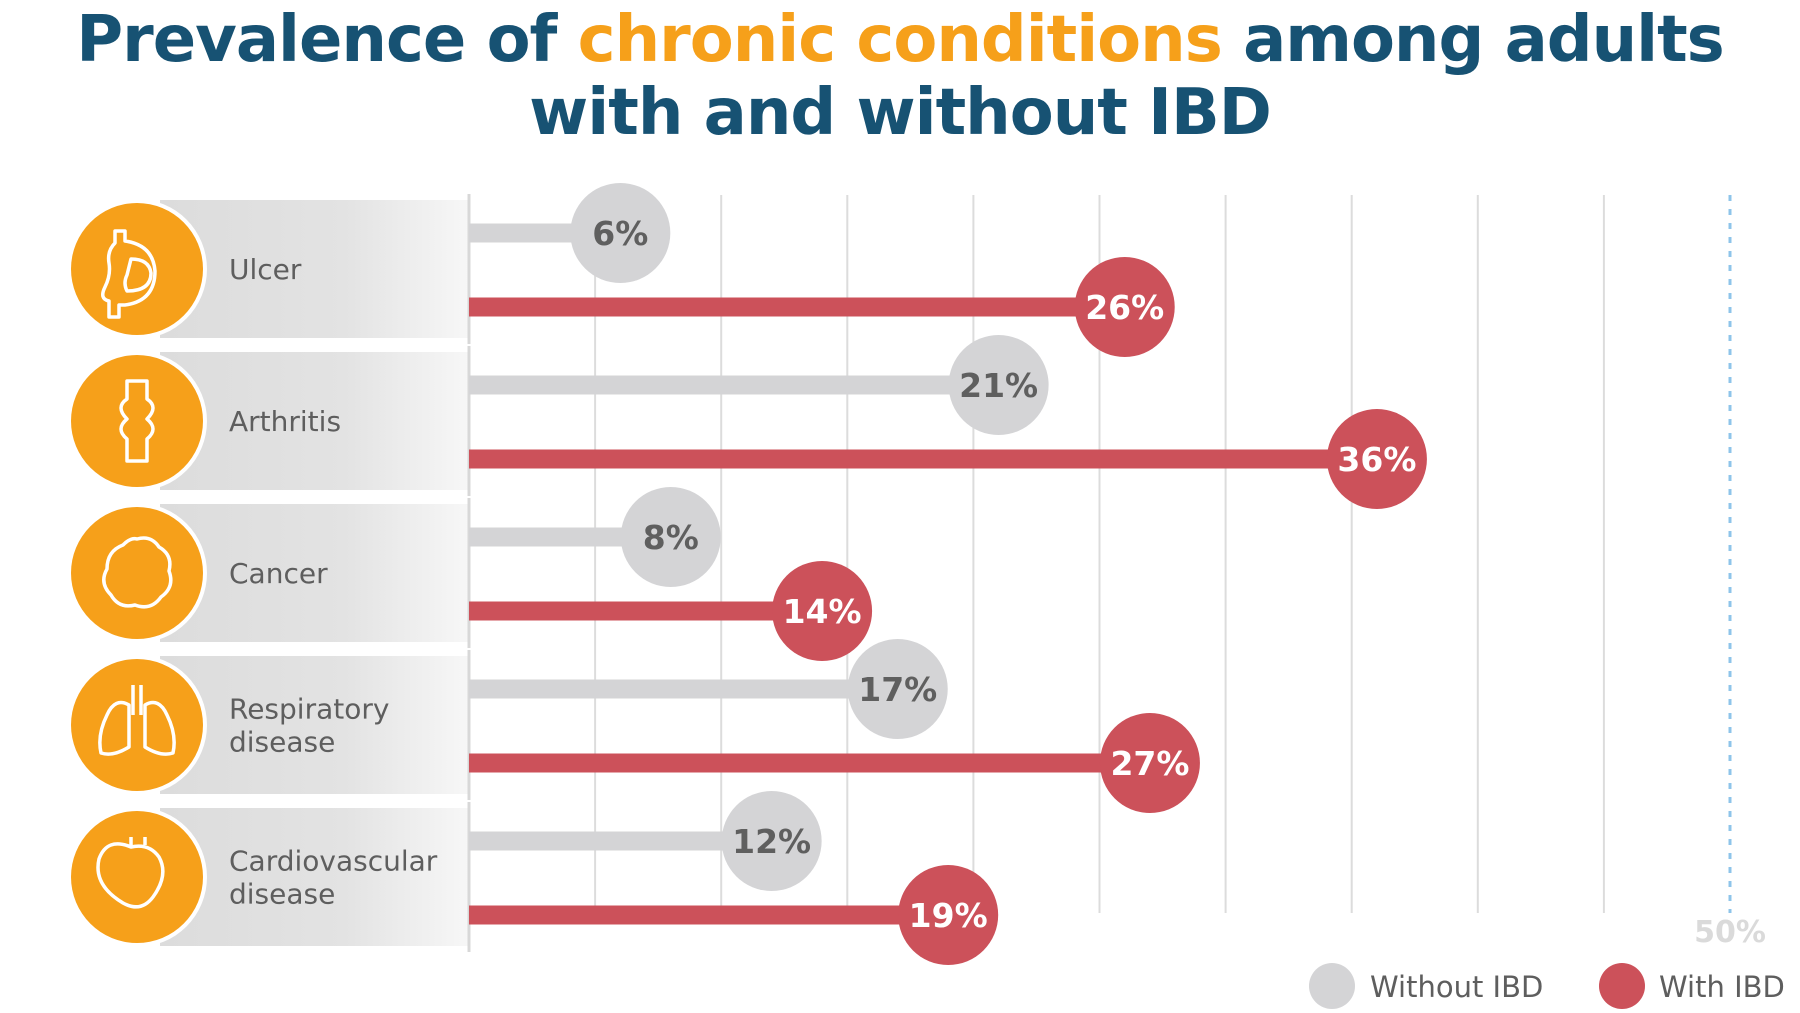 The height and width of the screenshot is (1013, 1800). I want to click on data-label-with-ibd: 19%, so click(948, 915).